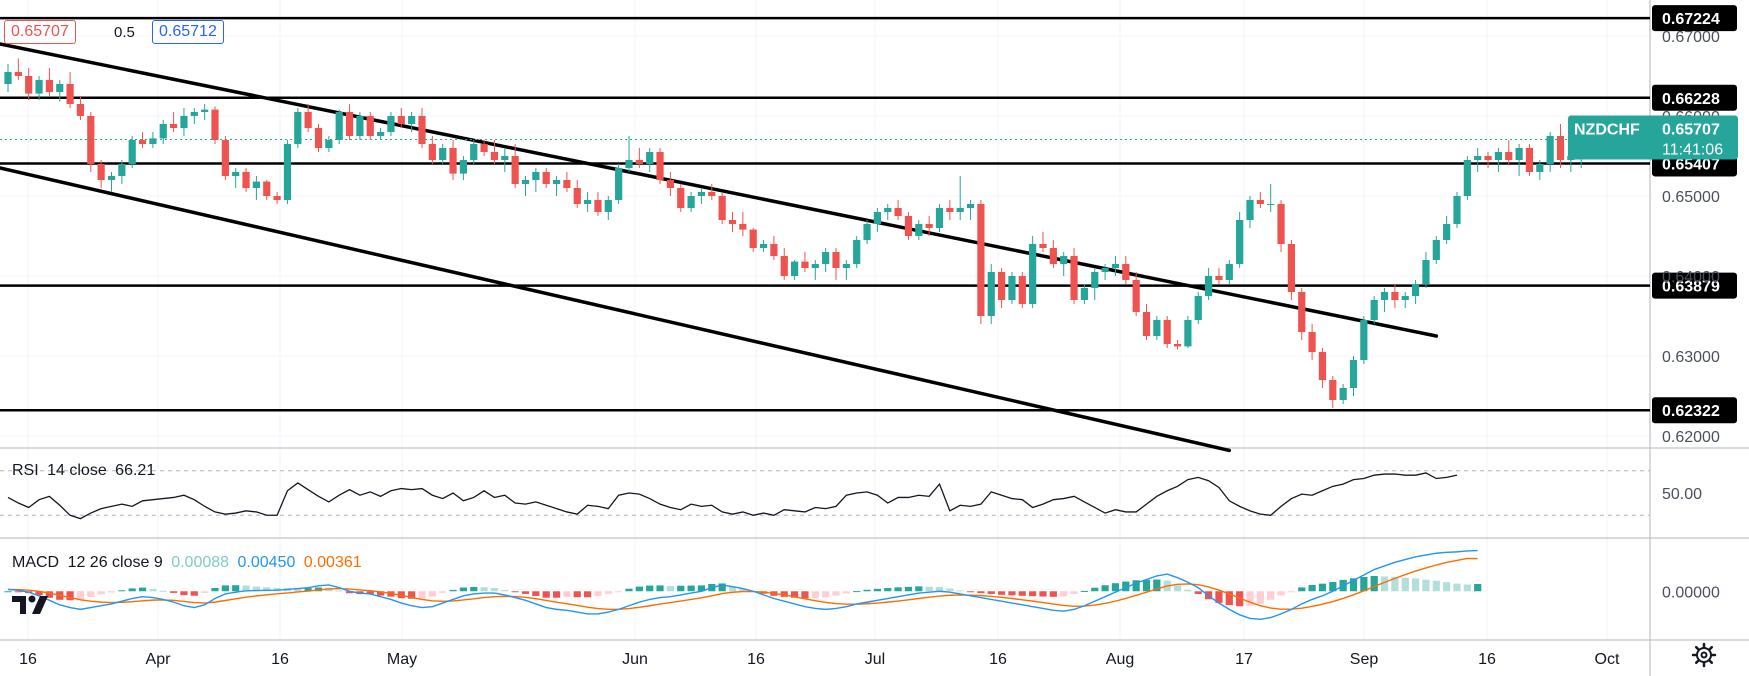 The width and height of the screenshot is (1749, 676). Describe the element at coordinates (1364, 659) in the screenshot. I see `time-tick-label: Sep` at that location.